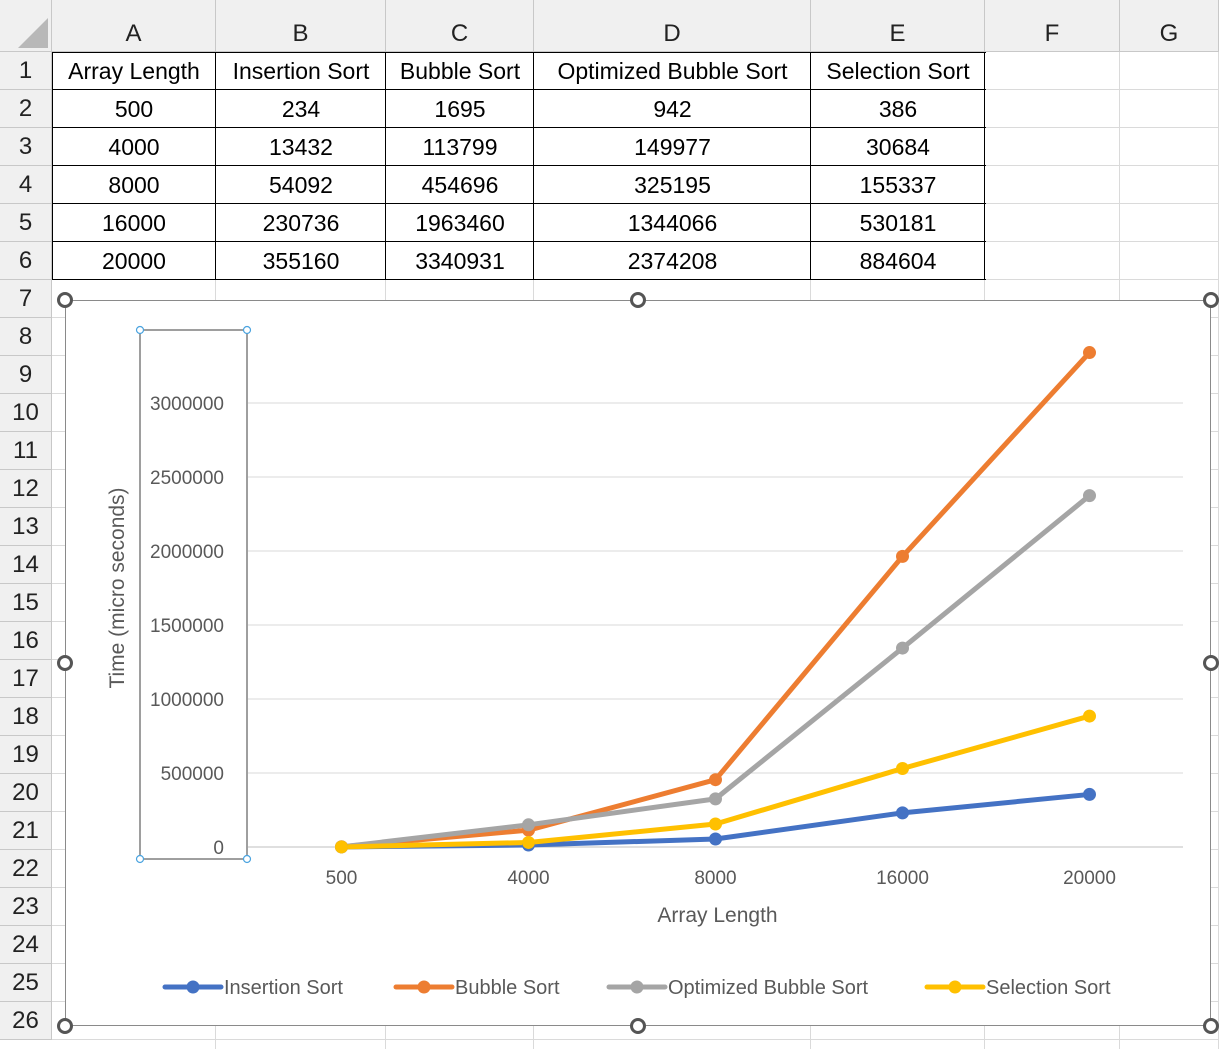  I want to click on column-header-d: D, so click(672, 26).